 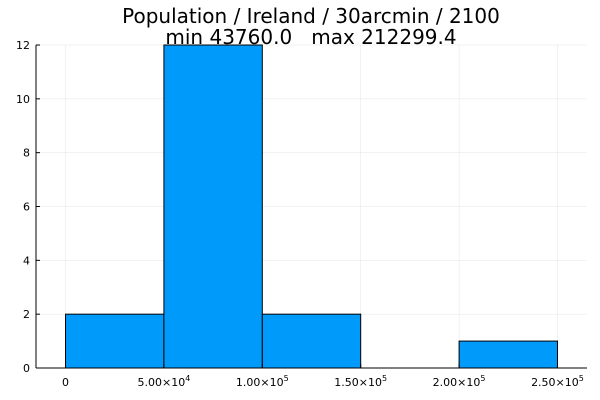 I want to click on x-tick-label: 1.50×10⁵, so click(x=360, y=381).